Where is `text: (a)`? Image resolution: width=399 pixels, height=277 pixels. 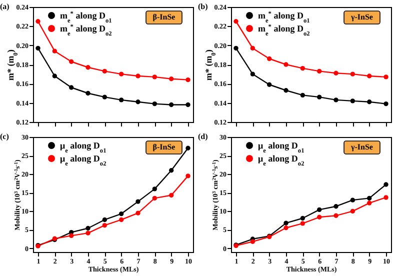
text: (a) is located at coordinates (5, 6).